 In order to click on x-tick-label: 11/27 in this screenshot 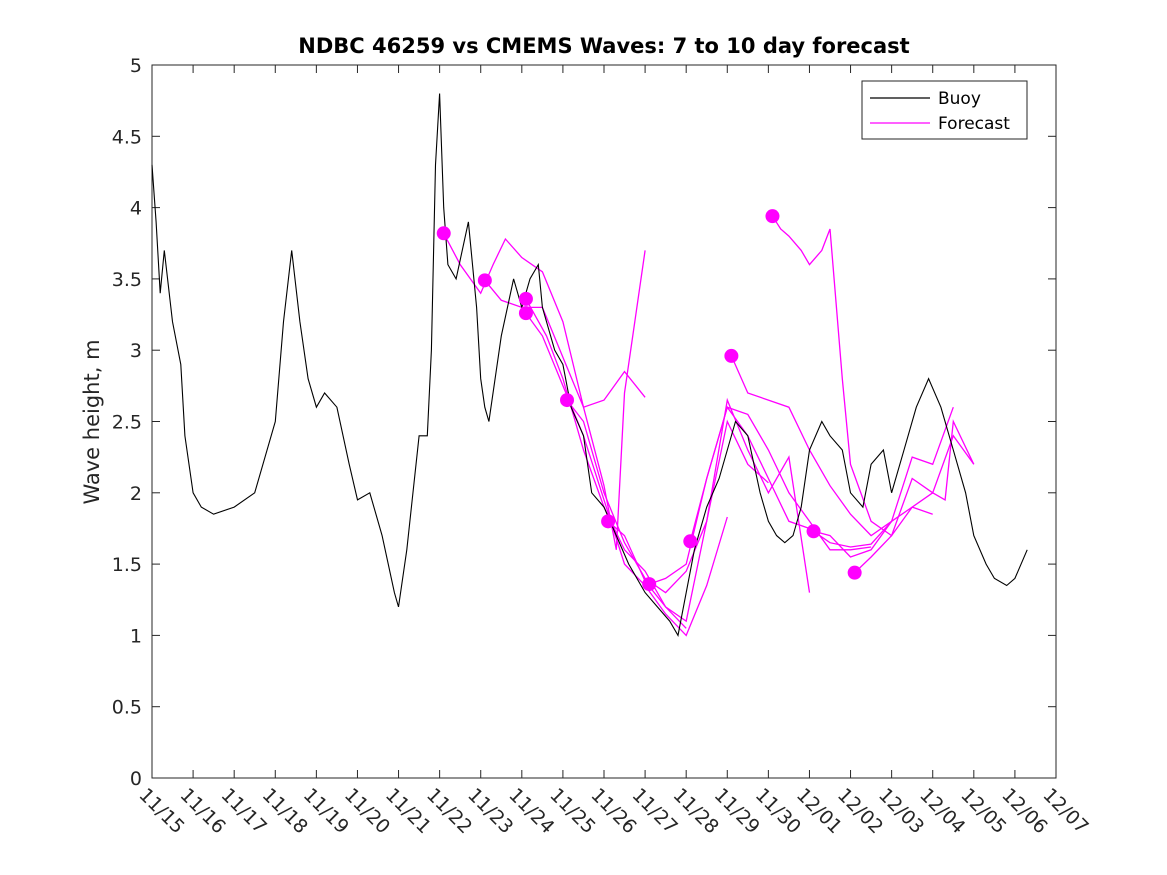, I will do `click(655, 811)`.